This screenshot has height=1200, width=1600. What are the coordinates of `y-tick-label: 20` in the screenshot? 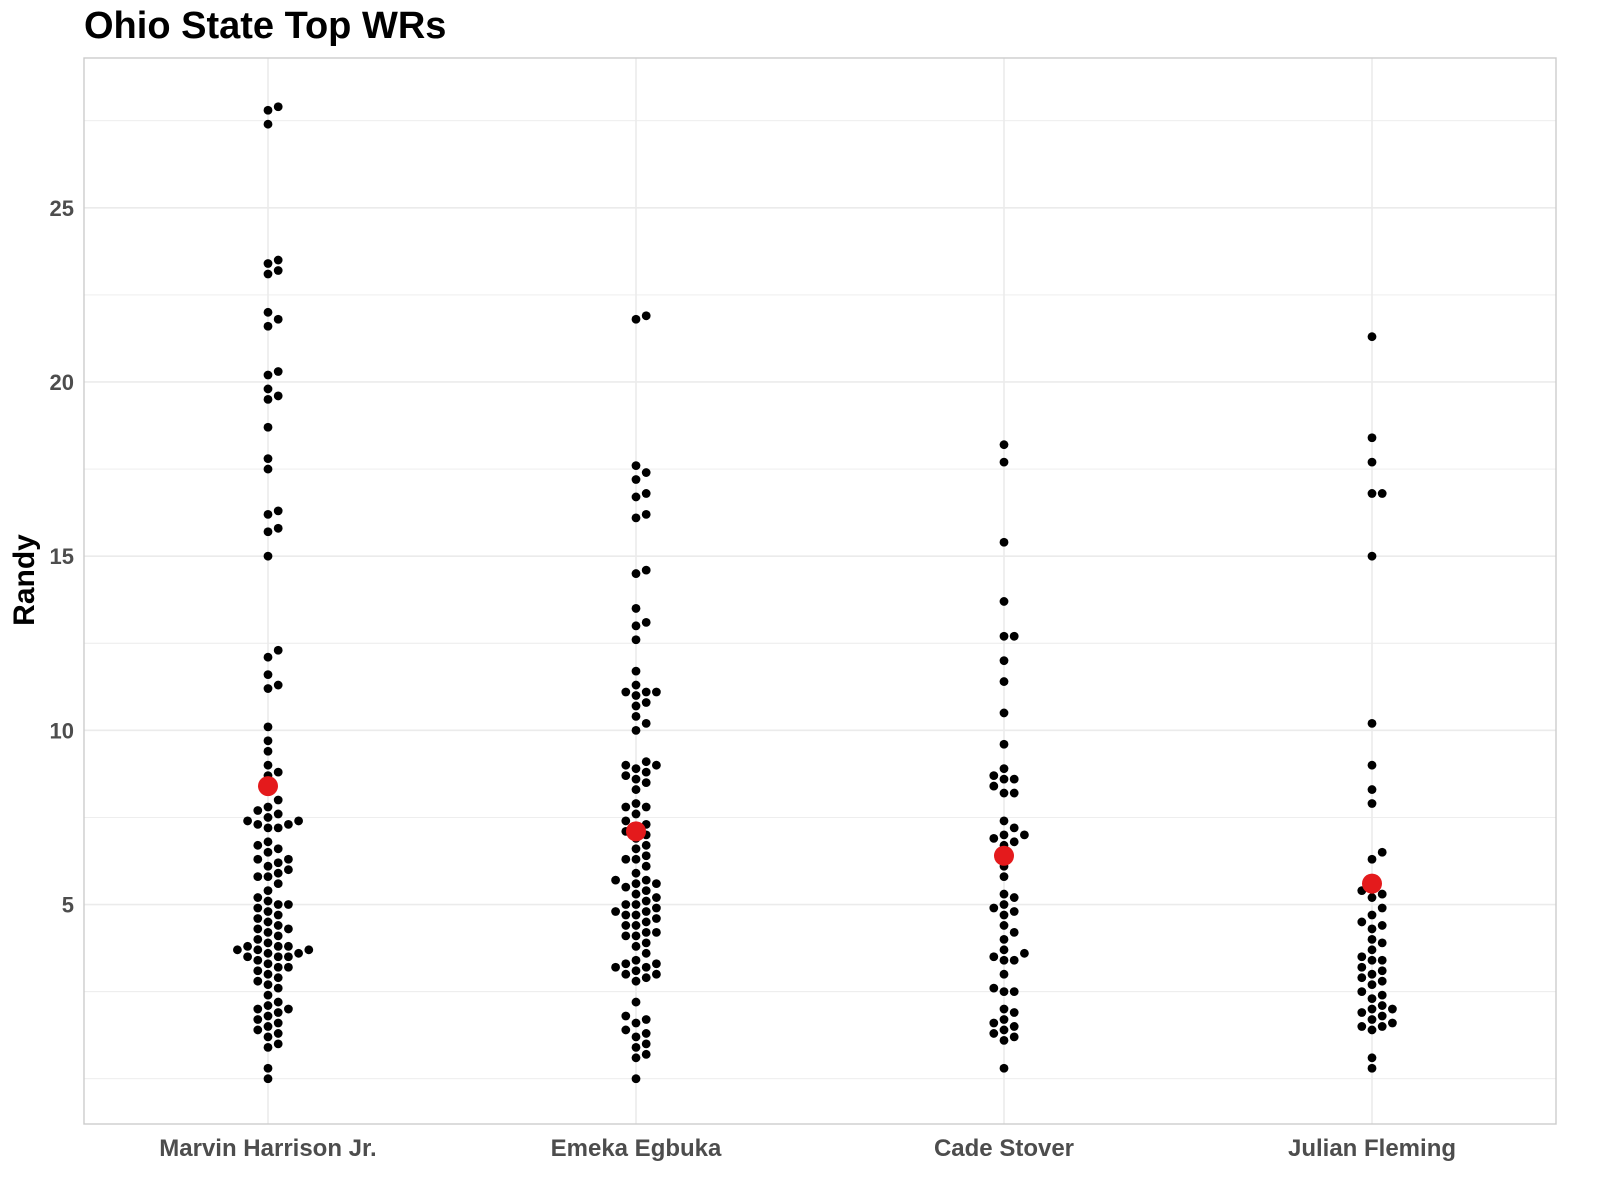 It's located at (62, 382).